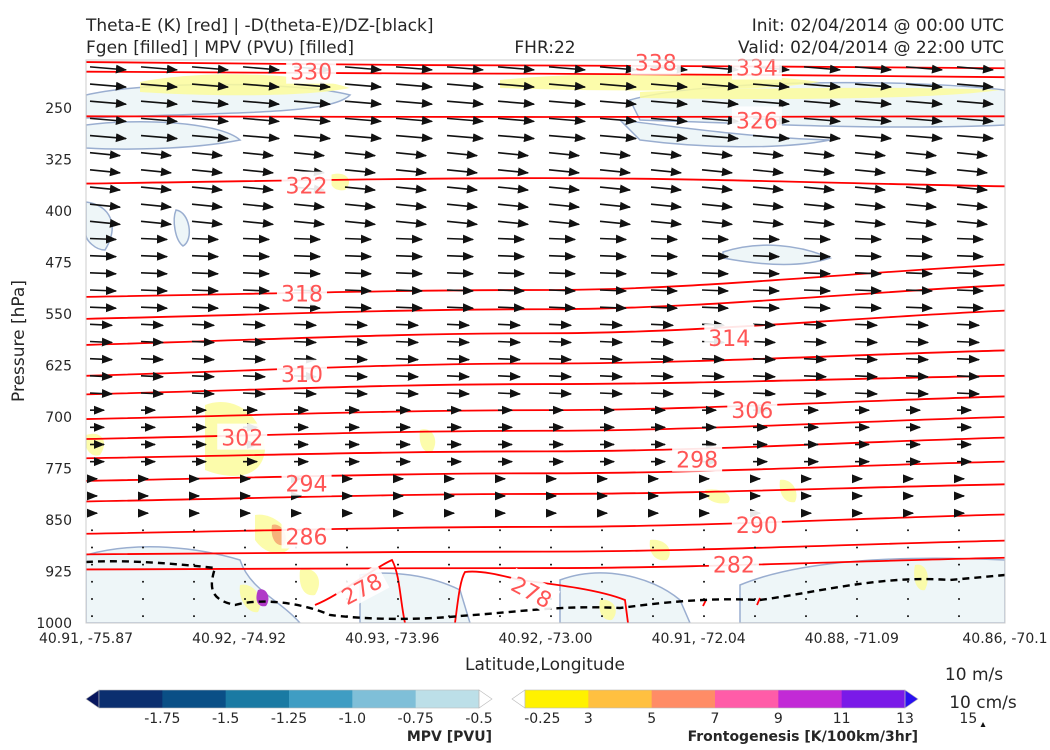  Describe the element at coordinates (803, 737) in the screenshot. I see `frontogenesis-colorbar-title: Frontogenesis [K/100km/3hr]` at that location.